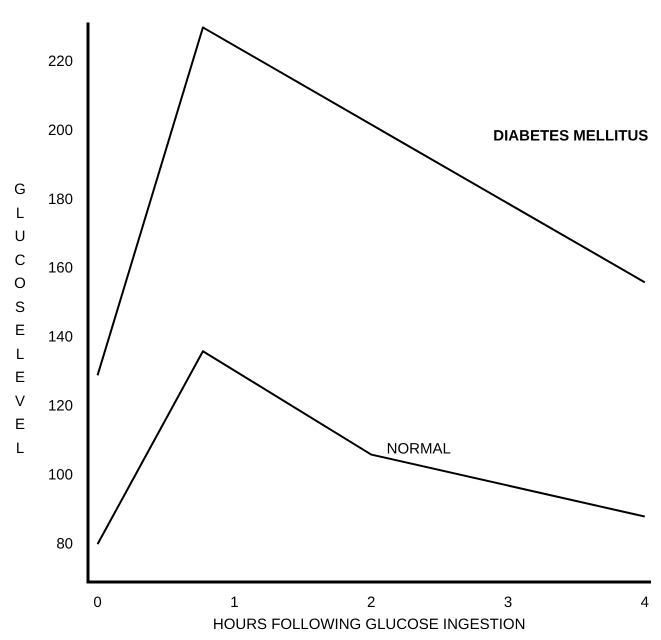 The width and height of the screenshot is (661, 640). What do you see at coordinates (508, 603) in the screenshot?
I see `x-tick-label: 3` at bounding box center [508, 603].